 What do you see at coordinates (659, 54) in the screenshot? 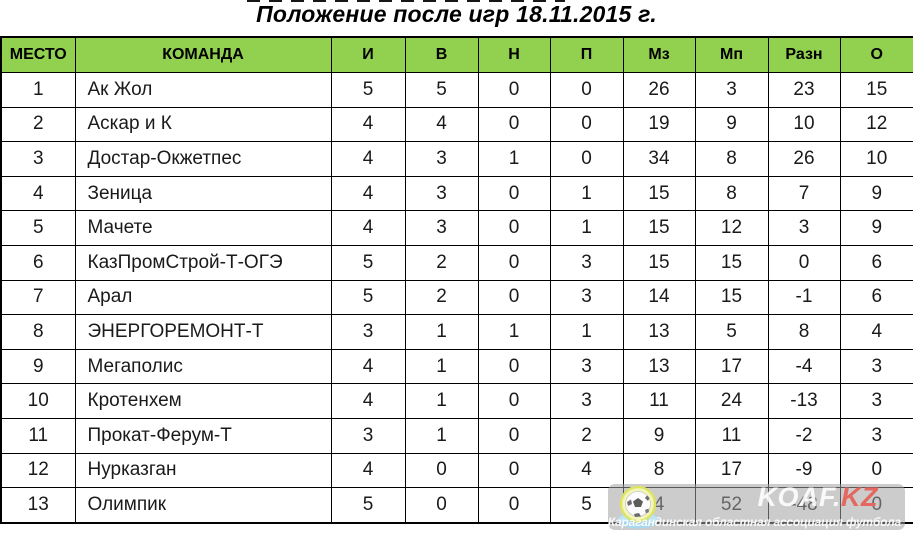
I see `column-header-mz: Мз` at bounding box center [659, 54].